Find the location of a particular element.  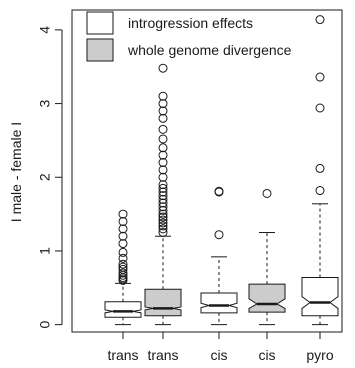

y-axis: 0 1 2 3 4 is located at coordinates (50, 177).